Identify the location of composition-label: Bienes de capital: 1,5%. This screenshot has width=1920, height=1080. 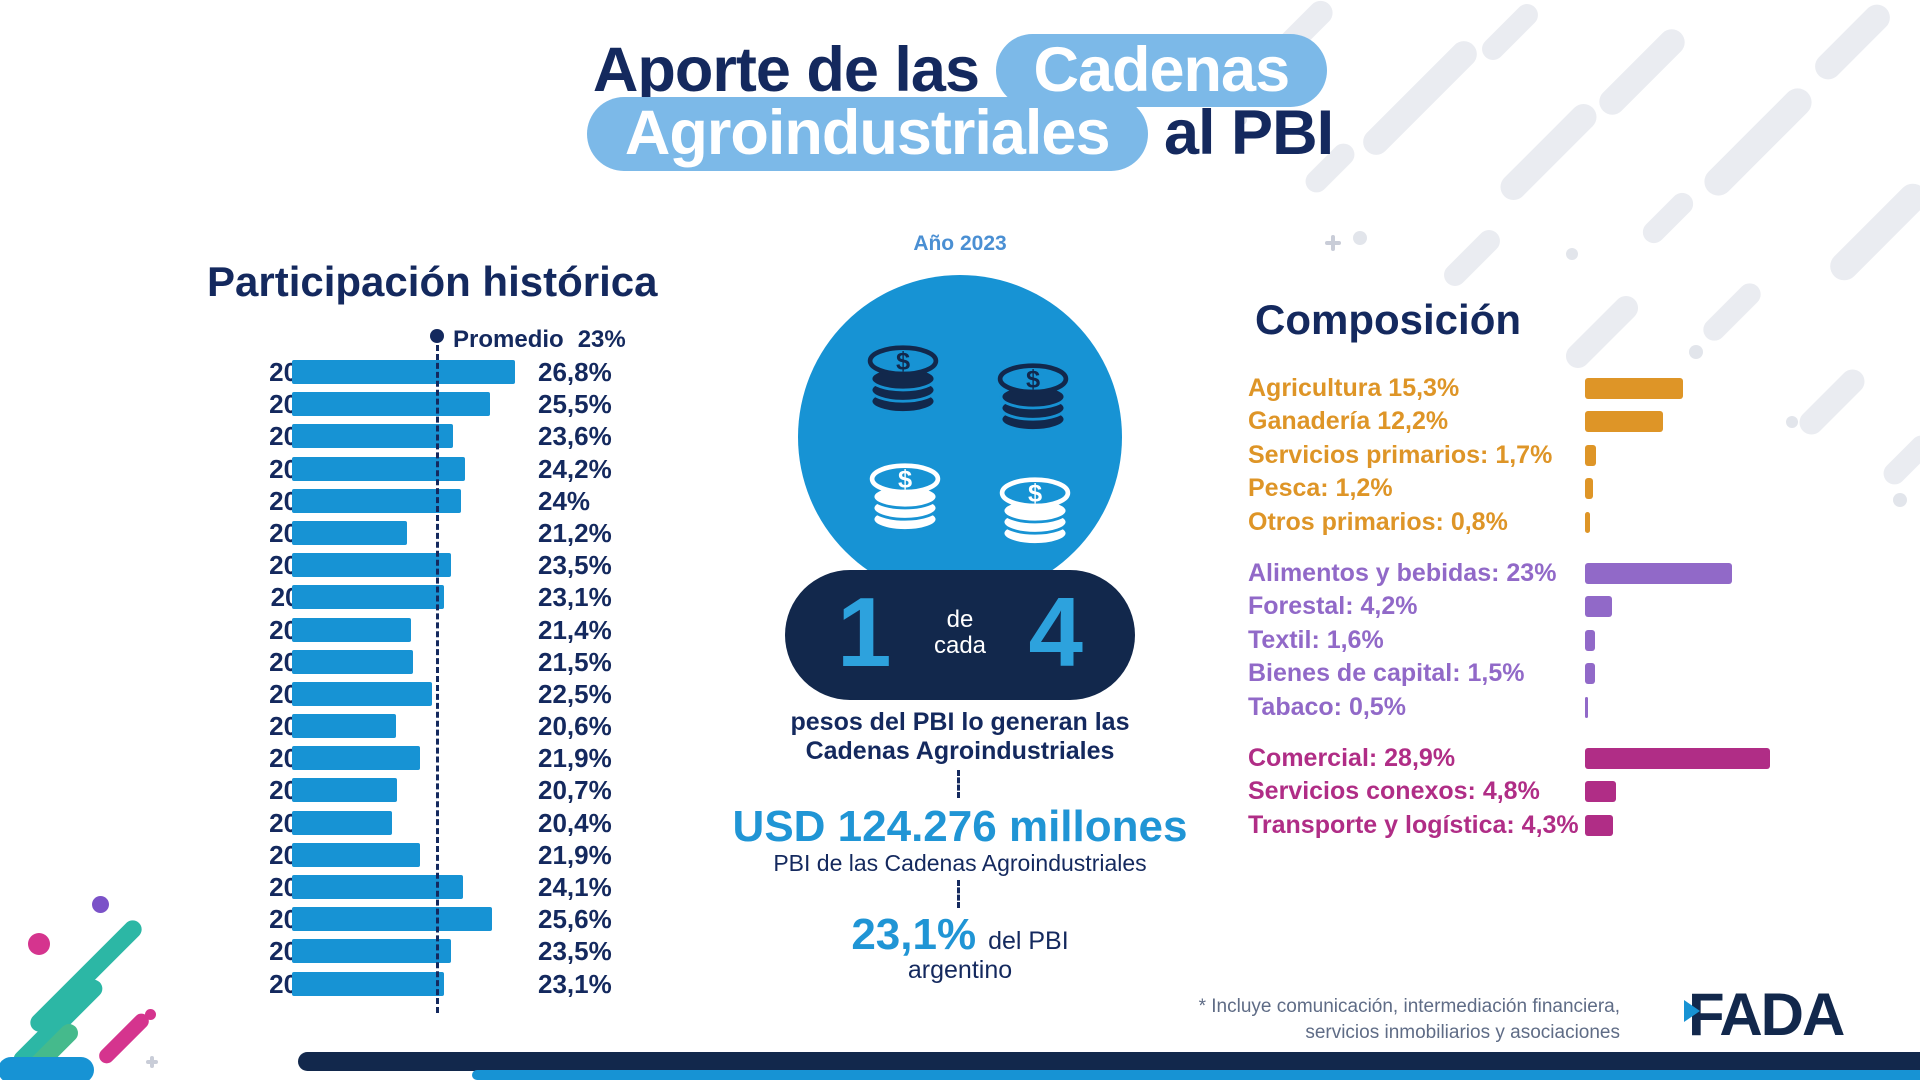
(1386, 673).